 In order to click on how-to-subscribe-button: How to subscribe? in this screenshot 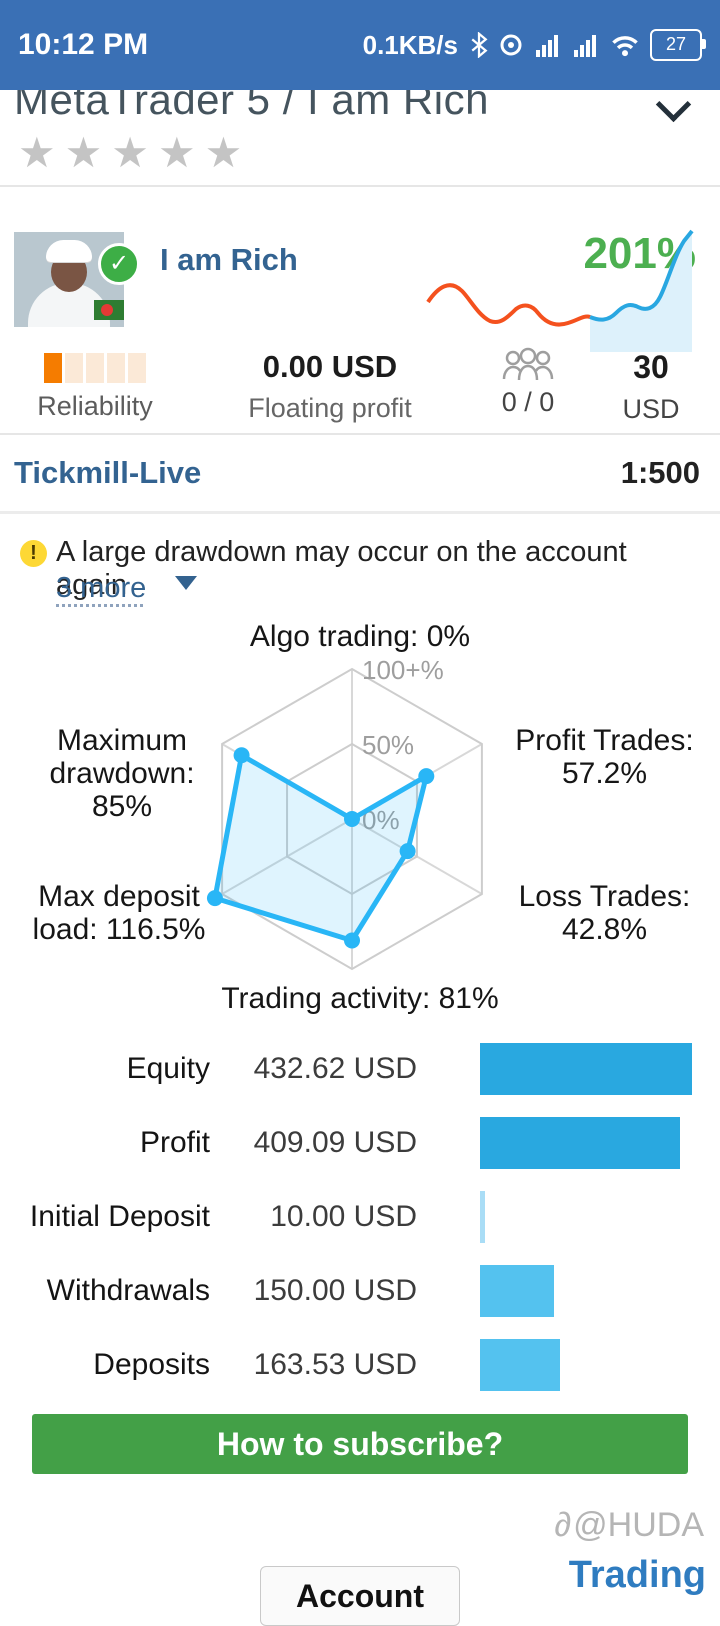, I will do `click(360, 1444)`.